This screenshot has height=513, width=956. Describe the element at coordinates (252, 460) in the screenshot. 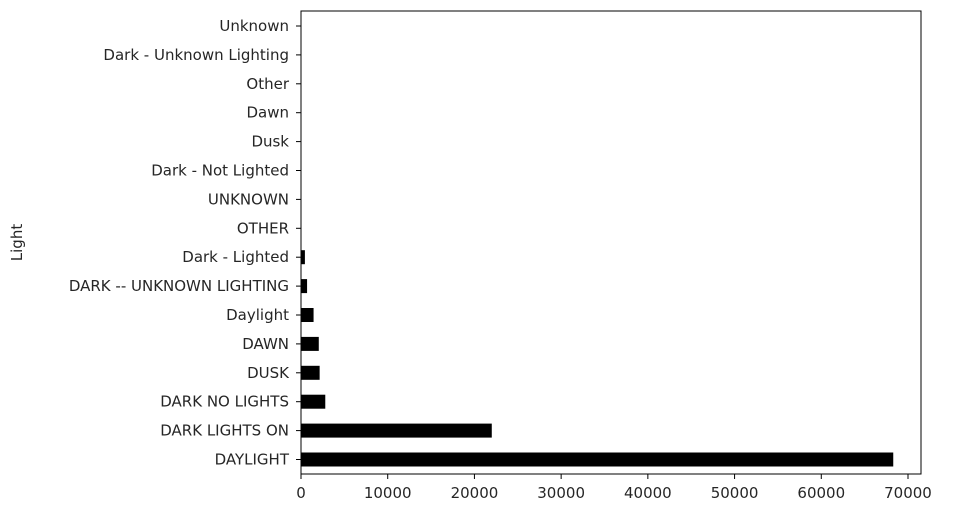

I see `y-tick-label: DAYLIGHT` at that location.